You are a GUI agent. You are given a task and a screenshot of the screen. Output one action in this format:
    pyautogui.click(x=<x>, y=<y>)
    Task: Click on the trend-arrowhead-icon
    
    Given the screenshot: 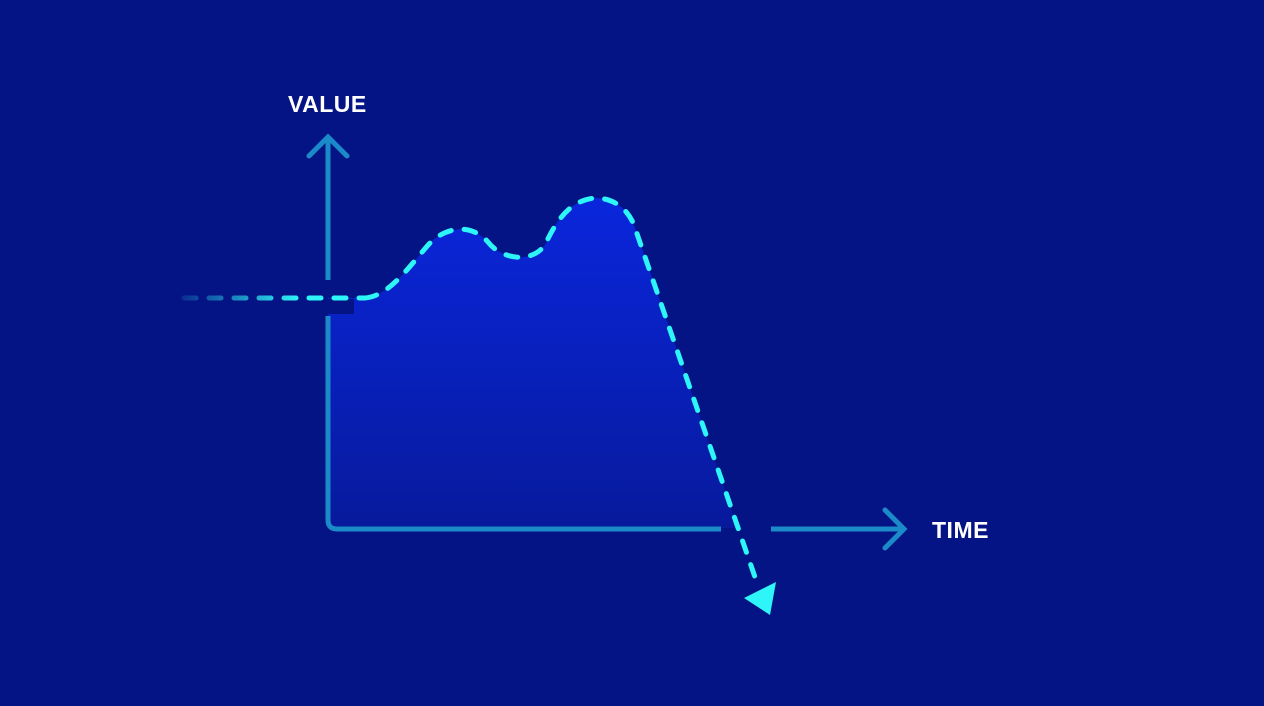 What is the action you would take?
    pyautogui.click(x=760, y=598)
    